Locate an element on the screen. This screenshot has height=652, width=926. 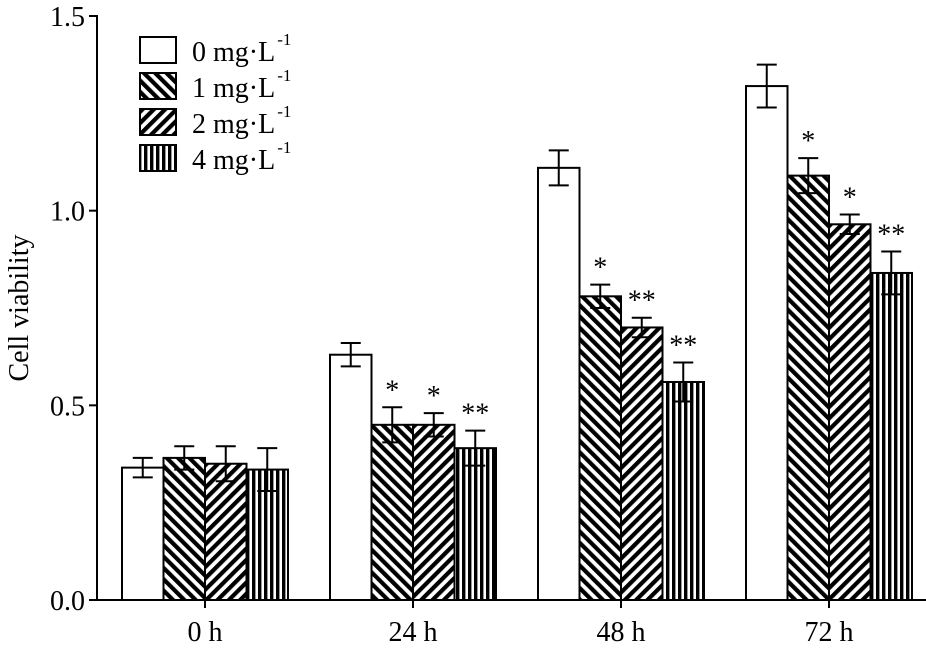
x-tick-label: 0 h is located at coordinates (205, 632).